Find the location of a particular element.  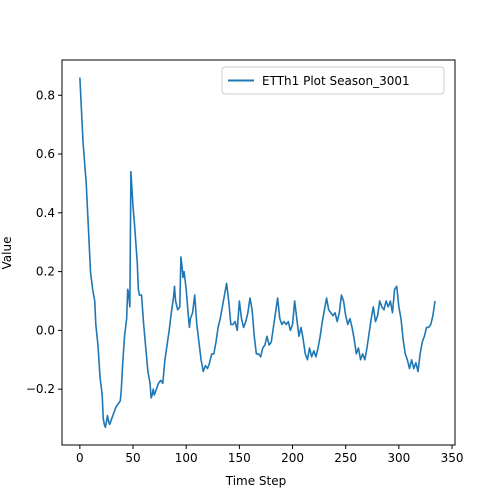

x-tick-label: 300 is located at coordinates (398, 458).